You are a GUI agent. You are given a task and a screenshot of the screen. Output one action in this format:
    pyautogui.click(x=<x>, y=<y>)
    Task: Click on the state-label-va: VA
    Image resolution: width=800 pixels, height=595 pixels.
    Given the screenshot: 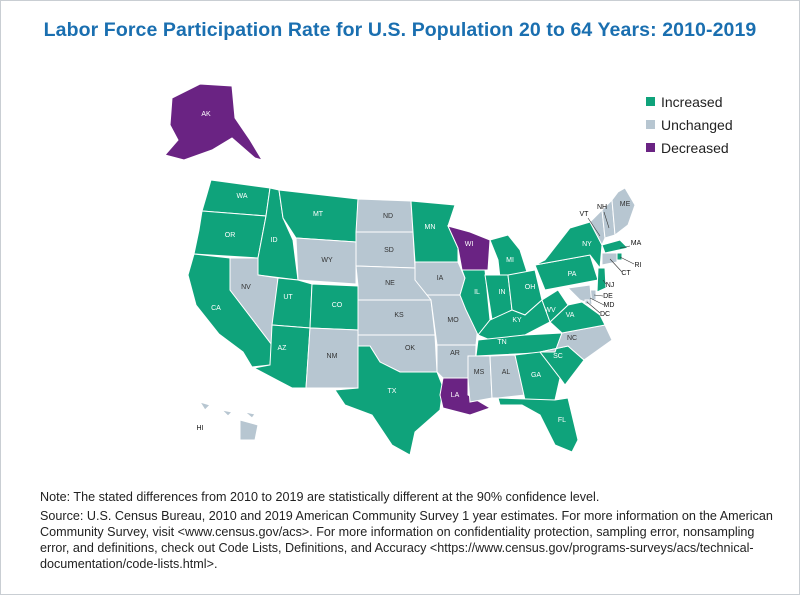 What is the action you would take?
    pyautogui.click(x=570, y=315)
    